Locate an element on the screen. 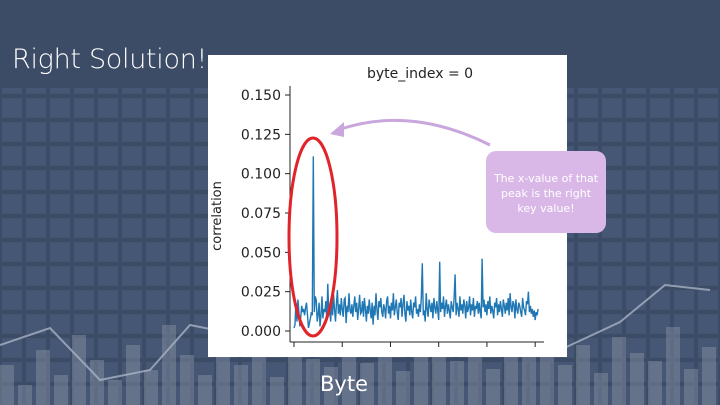  x-axis is located at coordinates (417, 344).